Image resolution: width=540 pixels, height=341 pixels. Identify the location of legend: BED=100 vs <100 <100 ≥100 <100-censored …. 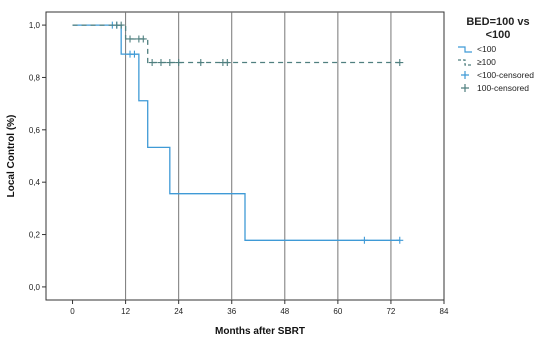
(498, 55).